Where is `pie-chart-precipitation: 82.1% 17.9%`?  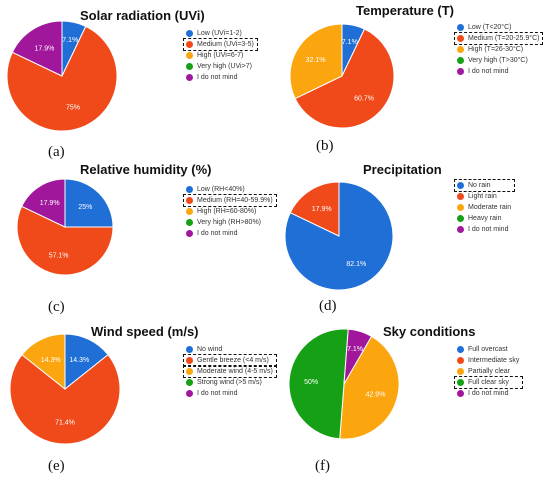 pie-chart-precipitation: 82.1% 17.9% is located at coordinates (339, 236).